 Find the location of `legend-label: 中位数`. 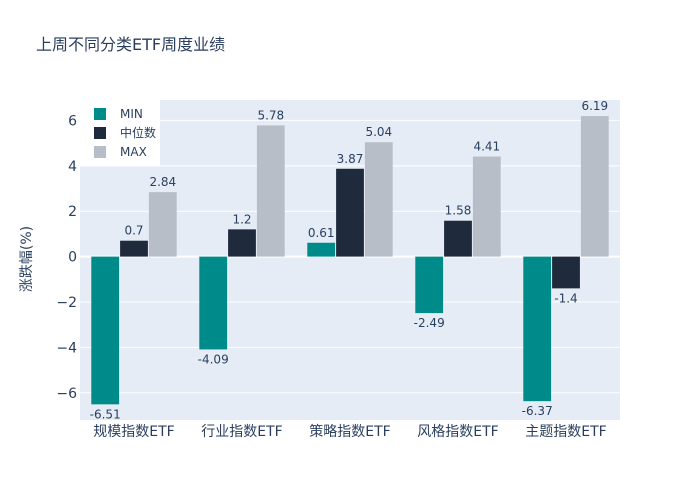

legend-label: 中位数 is located at coordinates (138, 132).